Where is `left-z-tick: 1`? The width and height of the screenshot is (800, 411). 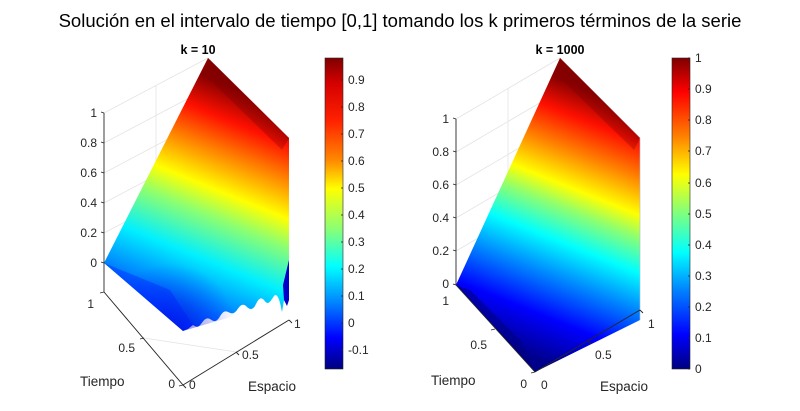 left-z-tick: 1 is located at coordinates (93, 113).